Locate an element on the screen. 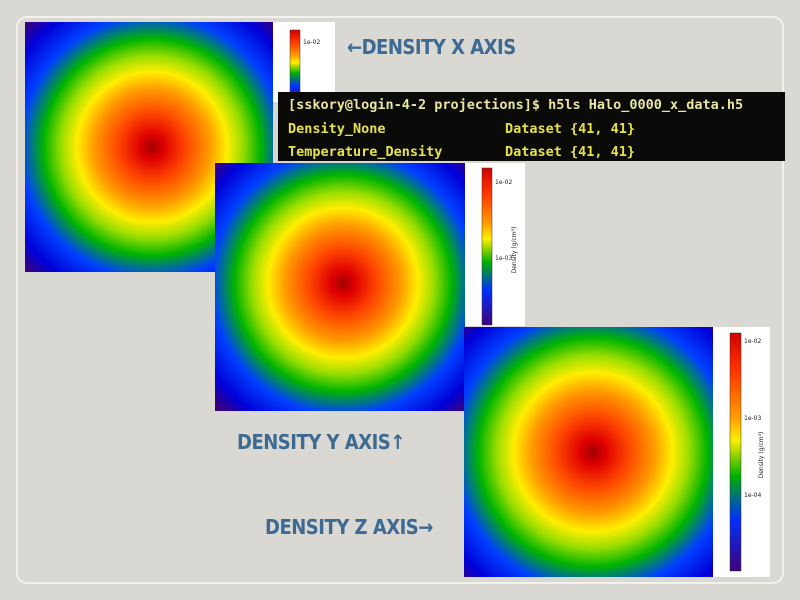  axis-label: DENSITY Z AXIS→ is located at coordinates (349, 527).